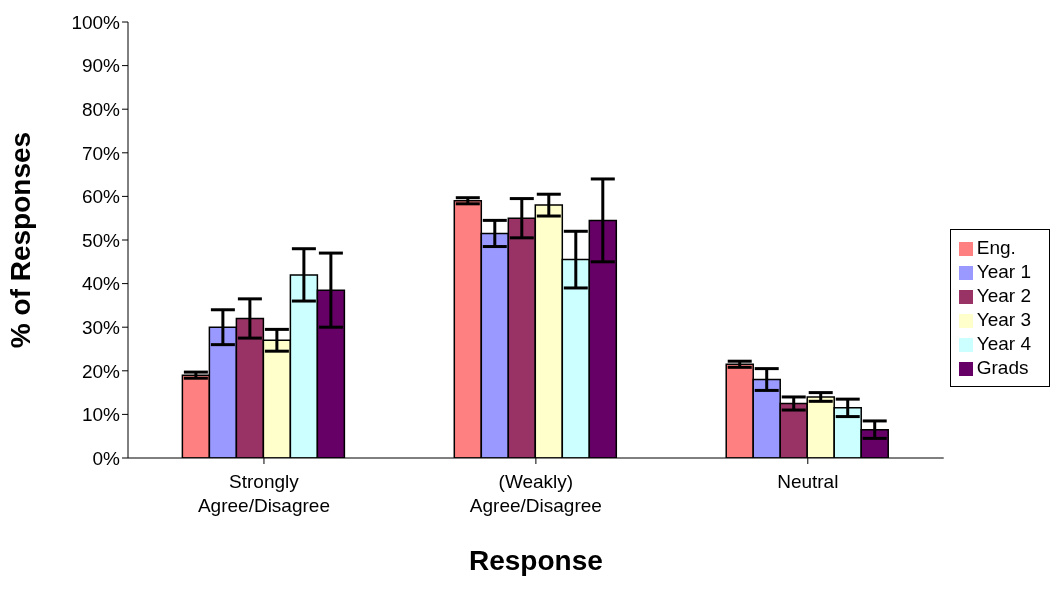 The image size is (1054, 609). I want to click on legend-label: Year 3, so click(1003, 319).